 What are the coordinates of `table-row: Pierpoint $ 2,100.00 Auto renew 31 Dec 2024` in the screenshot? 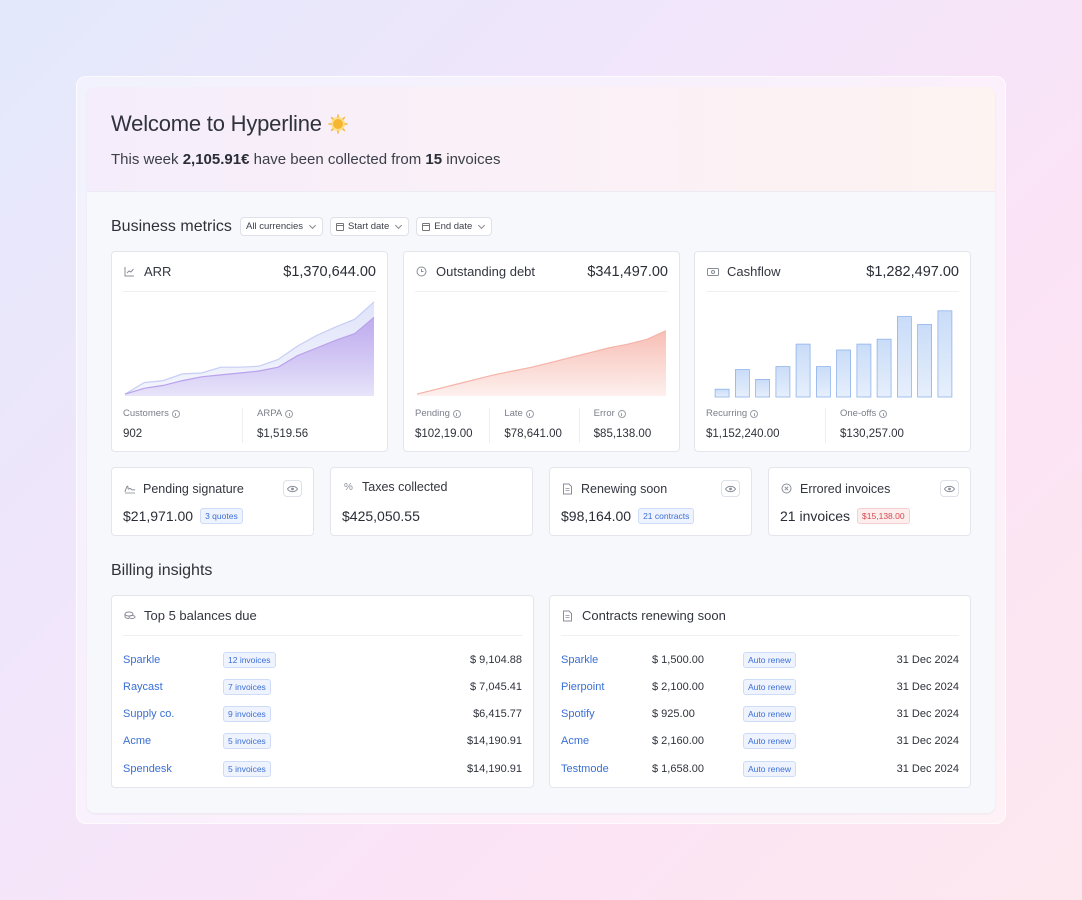 It's located at (760, 686).